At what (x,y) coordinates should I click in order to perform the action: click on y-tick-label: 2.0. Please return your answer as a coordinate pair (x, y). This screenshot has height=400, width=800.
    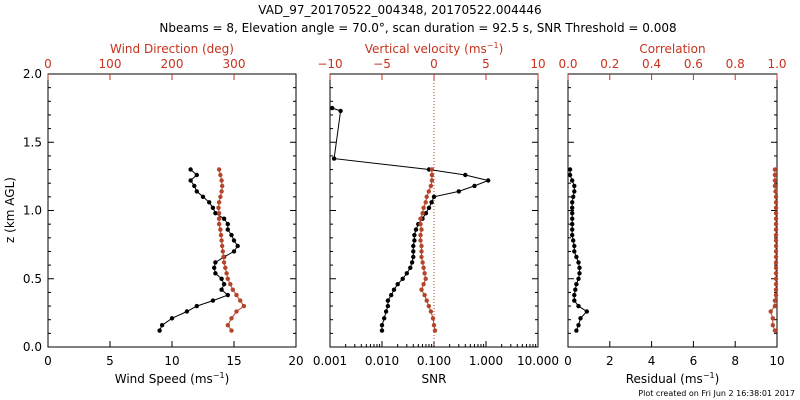
    Looking at the image, I should click on (32, 74).